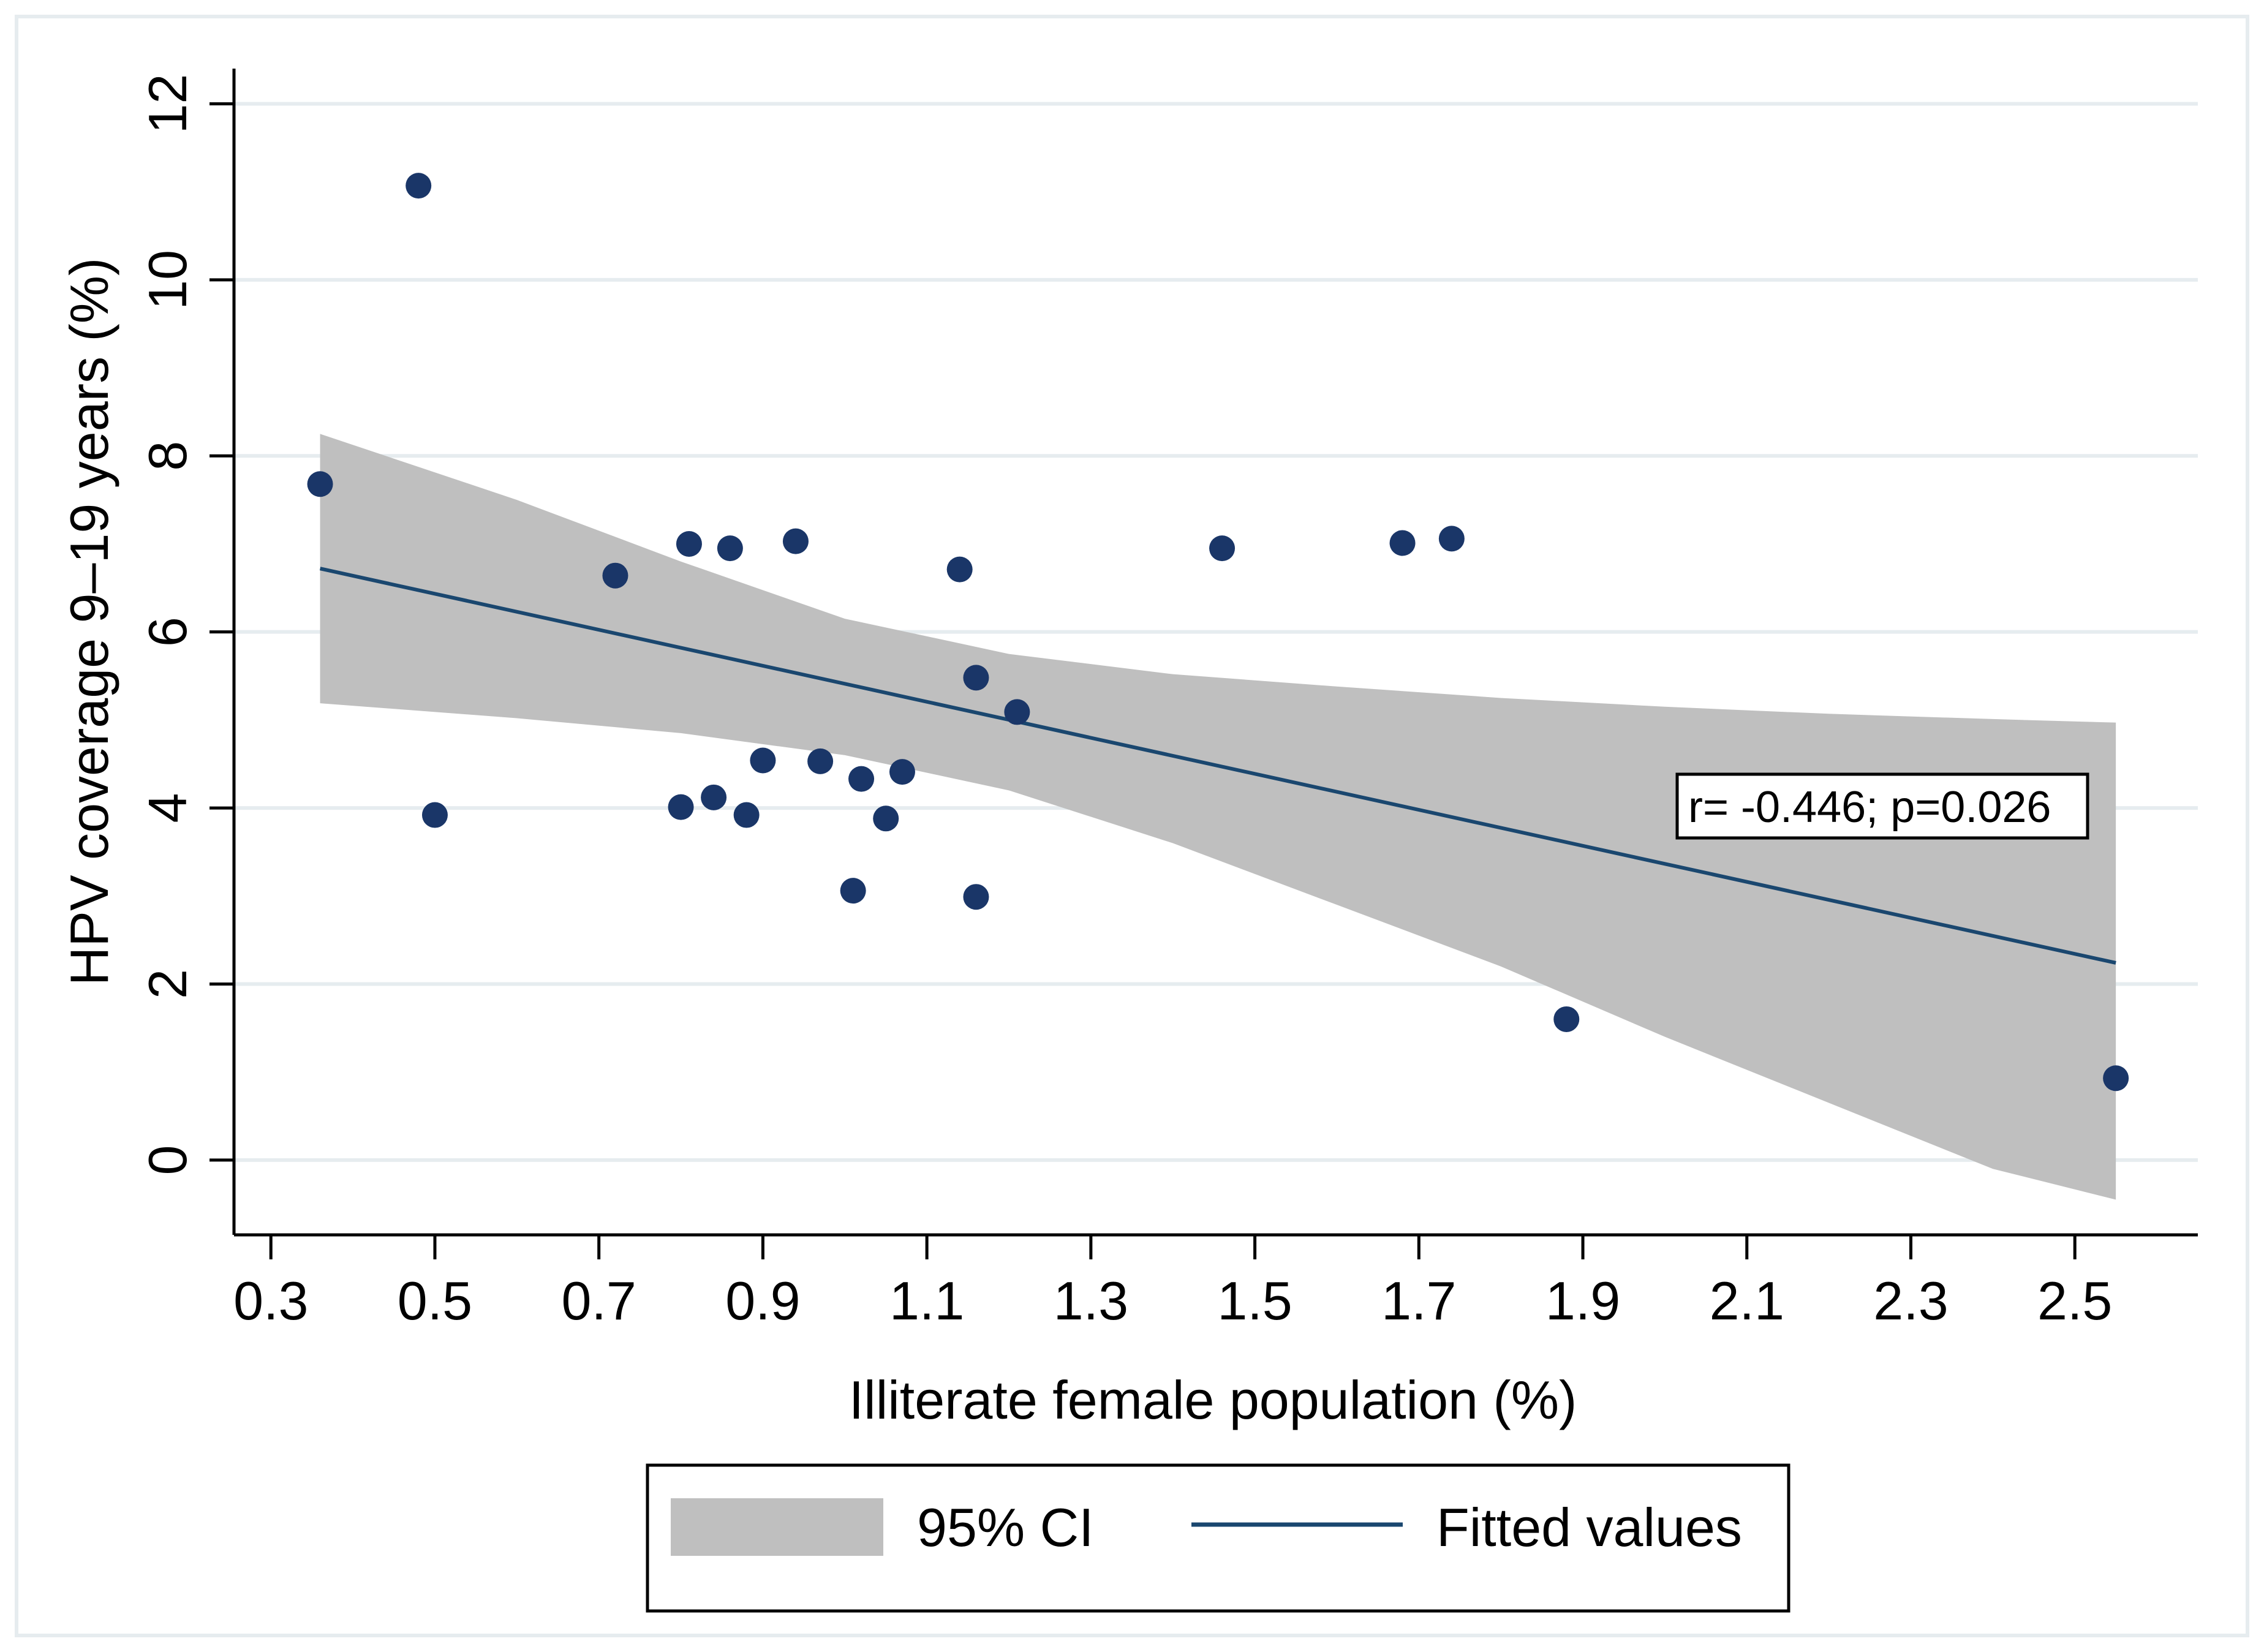  I want to click on y-axis-title: HPV coverage 9–19 years (%), so click(89, 622).